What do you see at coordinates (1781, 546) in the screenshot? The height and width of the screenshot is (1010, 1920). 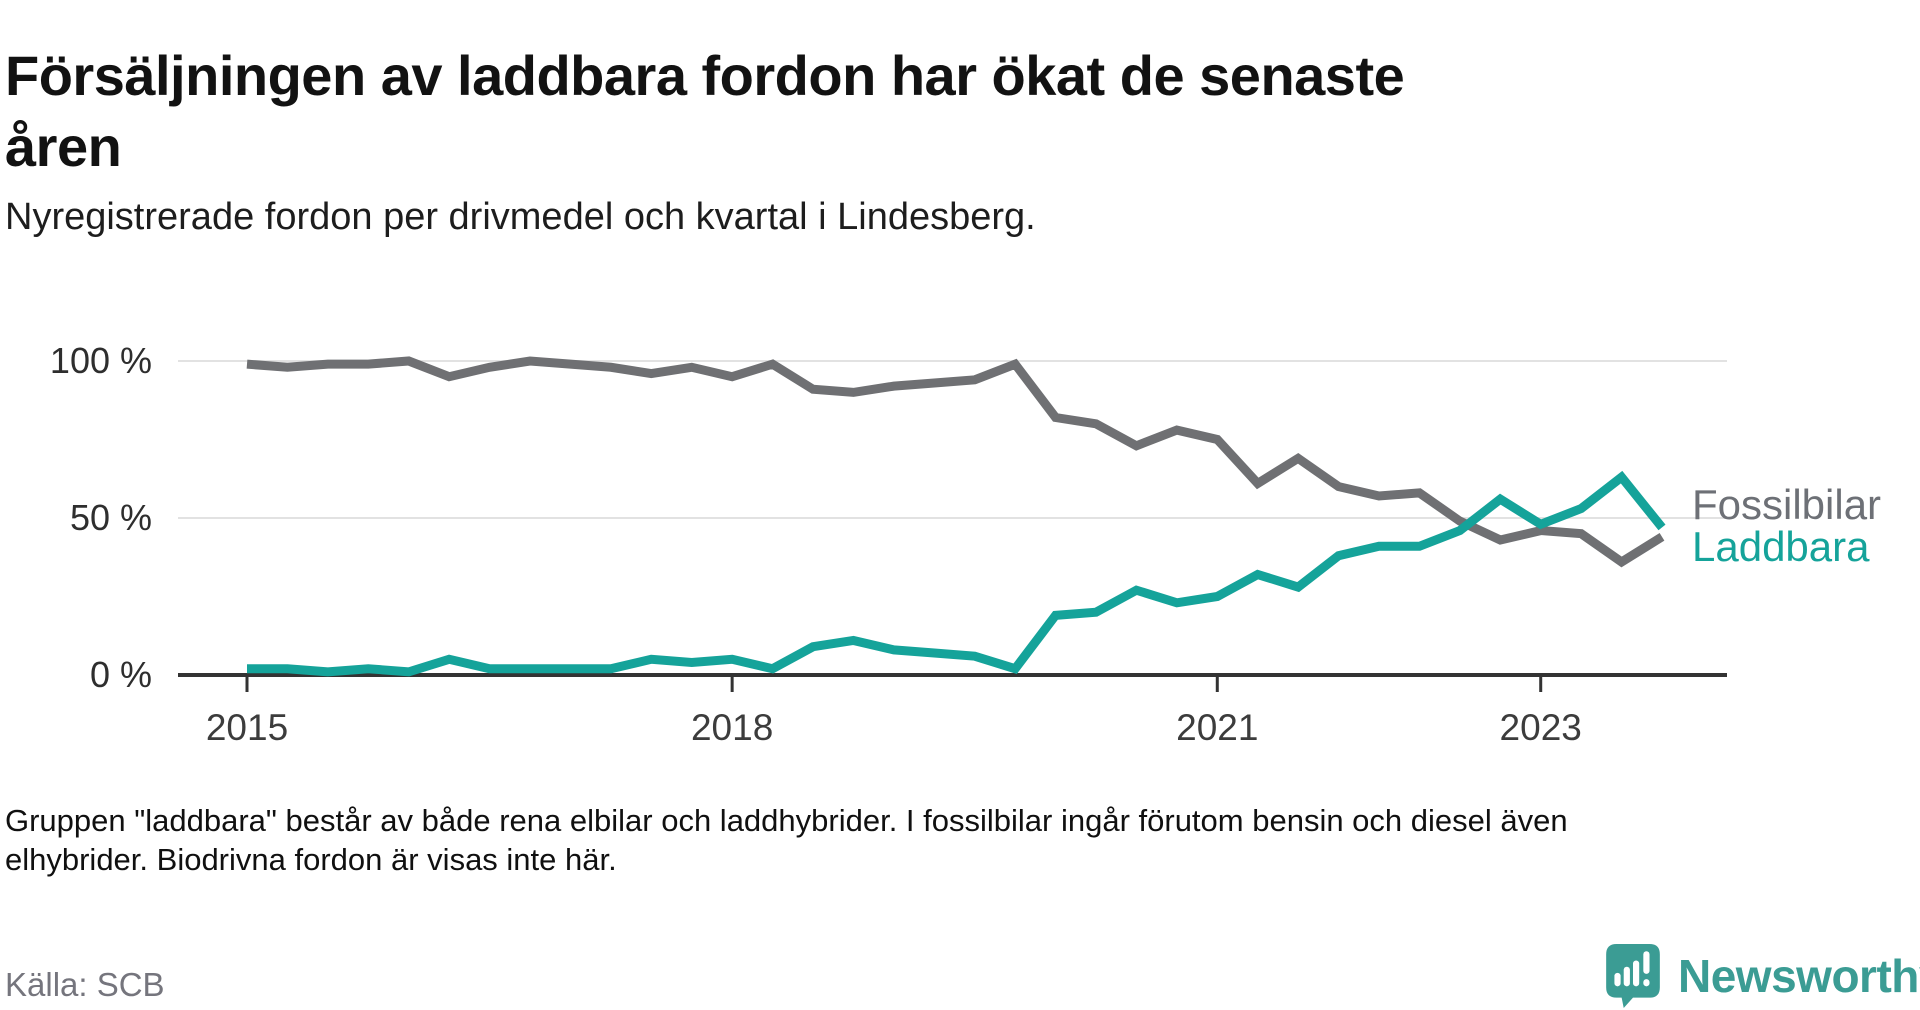 I see `legend-label-laddbara: Laddbara` at bounding box center [1781, 546].